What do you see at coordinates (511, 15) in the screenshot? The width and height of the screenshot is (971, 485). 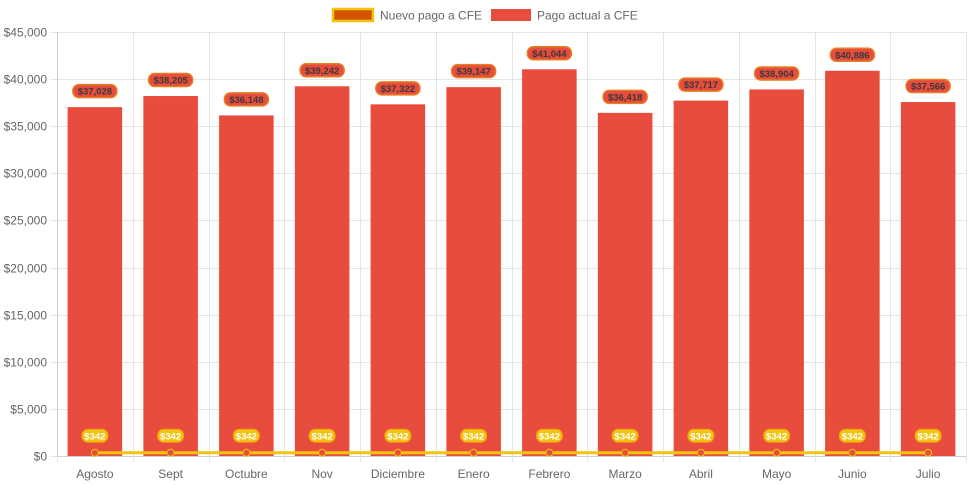 I see `legend-swatch-pago-actual` at bounding box center [511, 15].